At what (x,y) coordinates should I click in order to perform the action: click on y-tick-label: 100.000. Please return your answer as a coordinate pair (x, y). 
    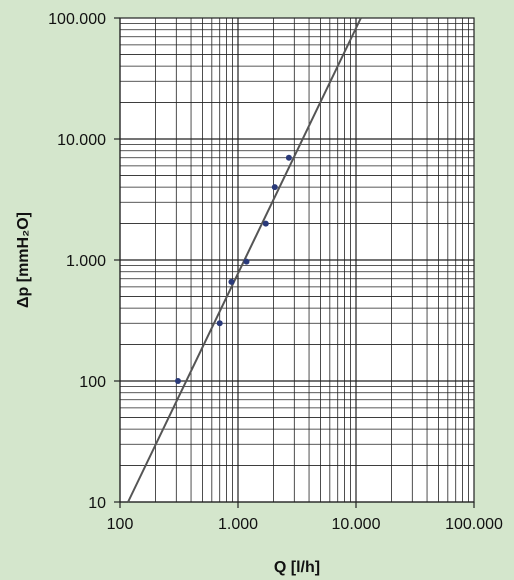
    Looking at the image, I should click on (77, 19).